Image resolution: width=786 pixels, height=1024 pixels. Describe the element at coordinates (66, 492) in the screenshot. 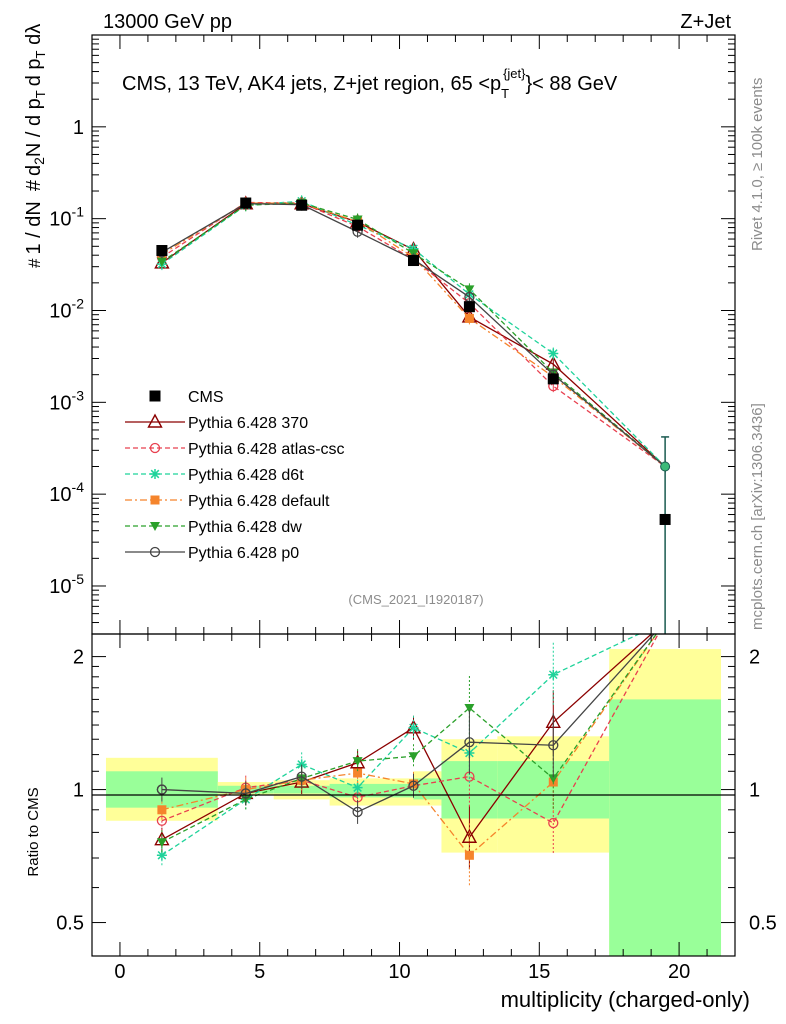

I see `main-ytick-label-1: 10⁻⁴` at that location.